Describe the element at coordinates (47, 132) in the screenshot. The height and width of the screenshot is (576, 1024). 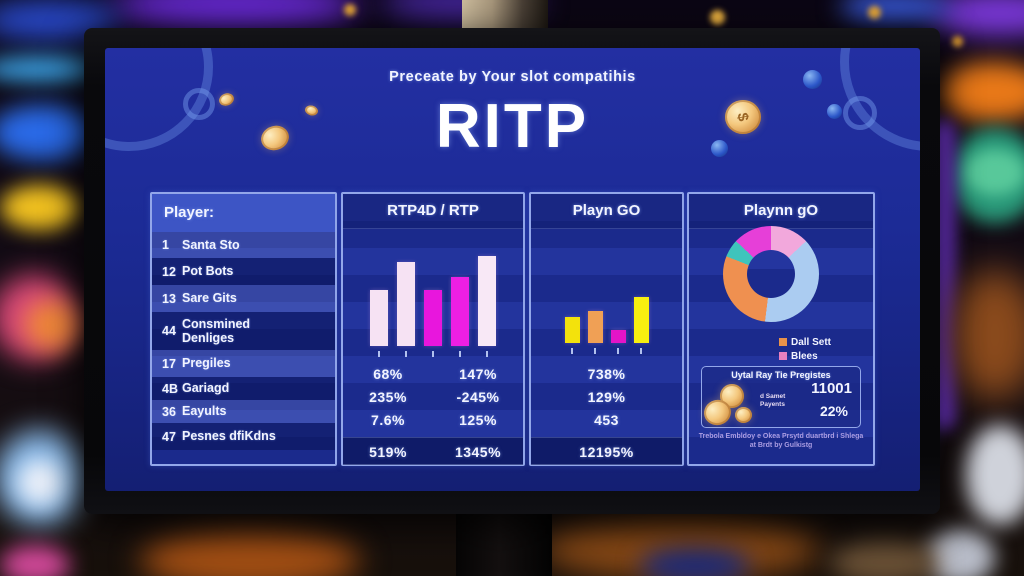
I see `slot-neon-text` at that location.